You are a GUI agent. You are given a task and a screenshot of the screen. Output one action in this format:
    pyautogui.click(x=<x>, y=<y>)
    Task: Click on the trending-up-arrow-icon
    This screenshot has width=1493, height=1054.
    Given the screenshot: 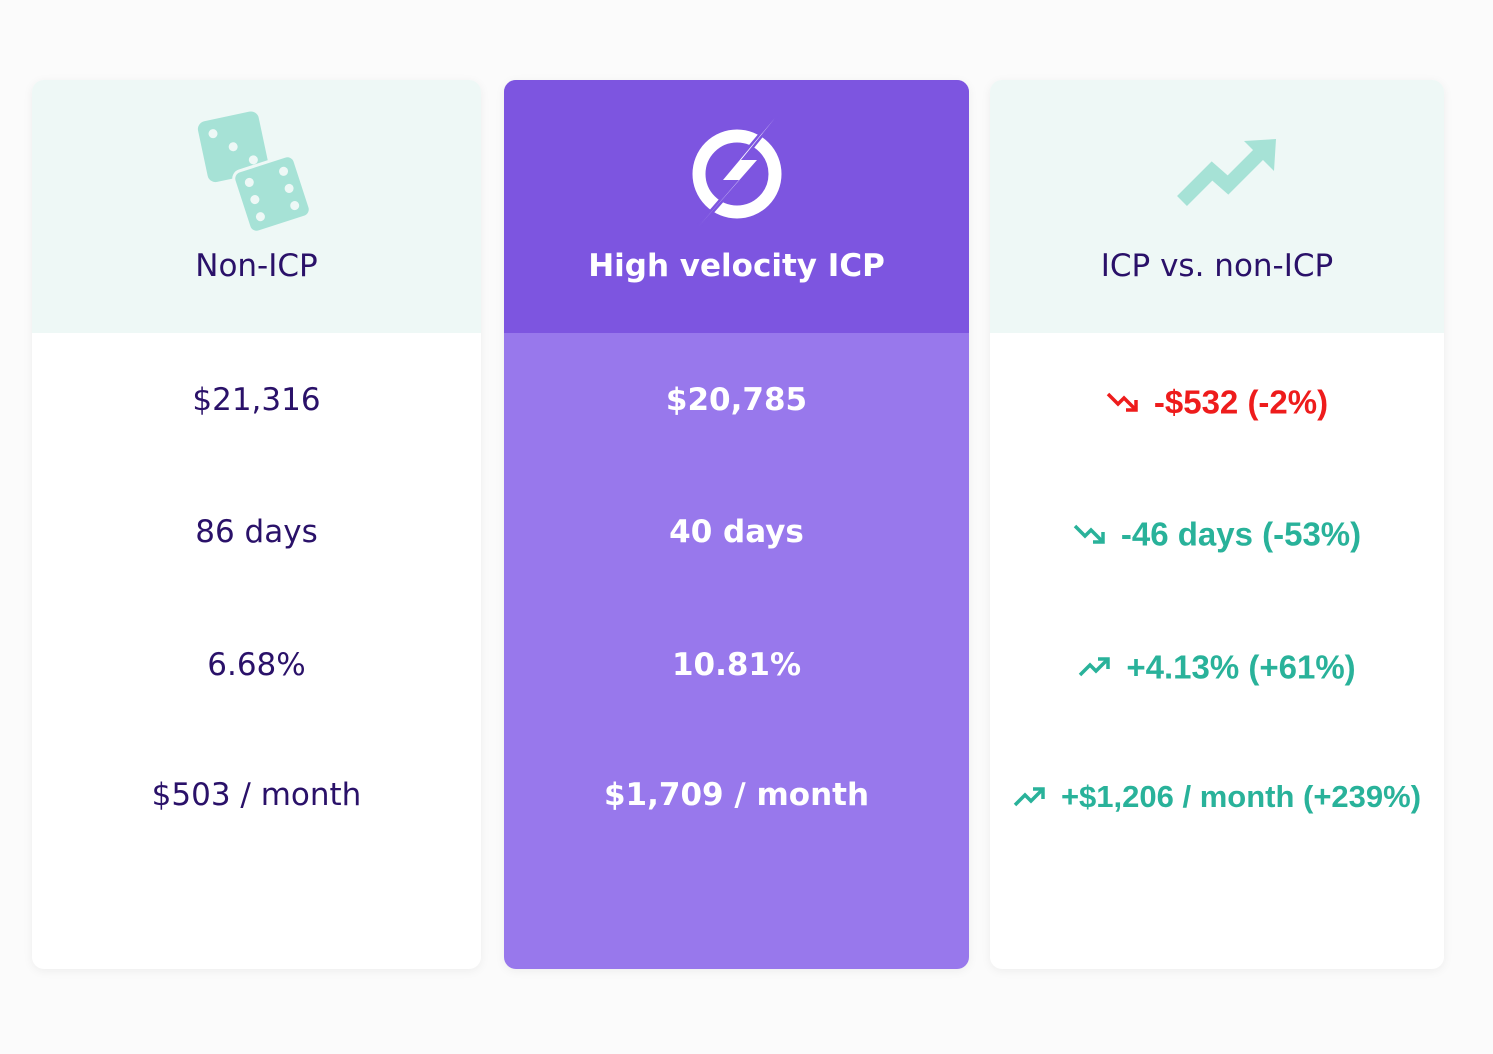 What is the action you would take?
    pyautogui.click(x=1227, y=177)
    